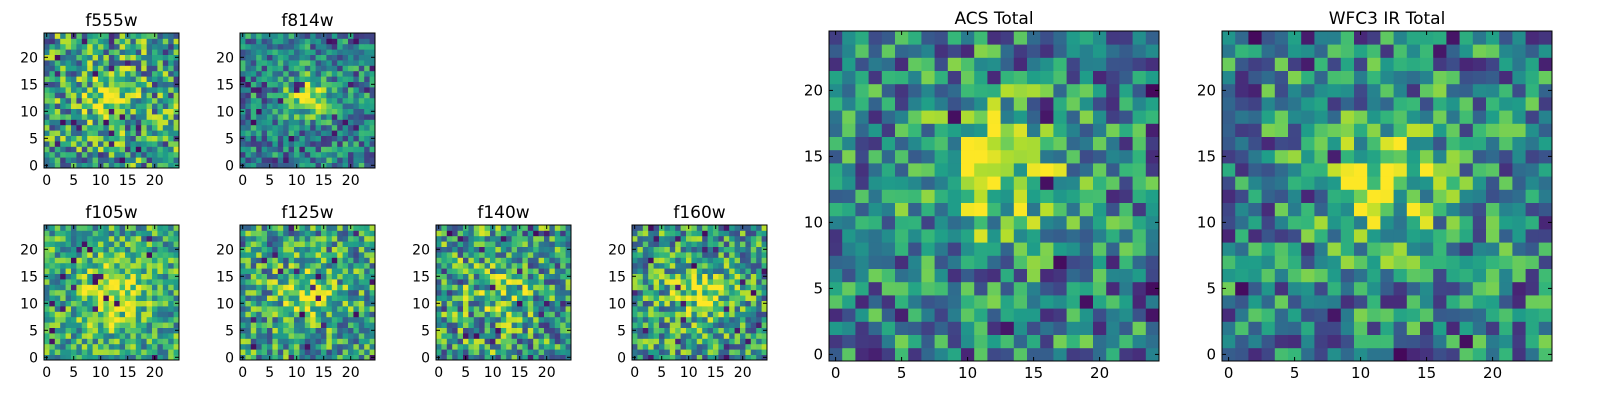  What do you see at coordinates (29, 58) in the screenshot?
I see `y-tick-label: 20` at bounding box center [29, 58].